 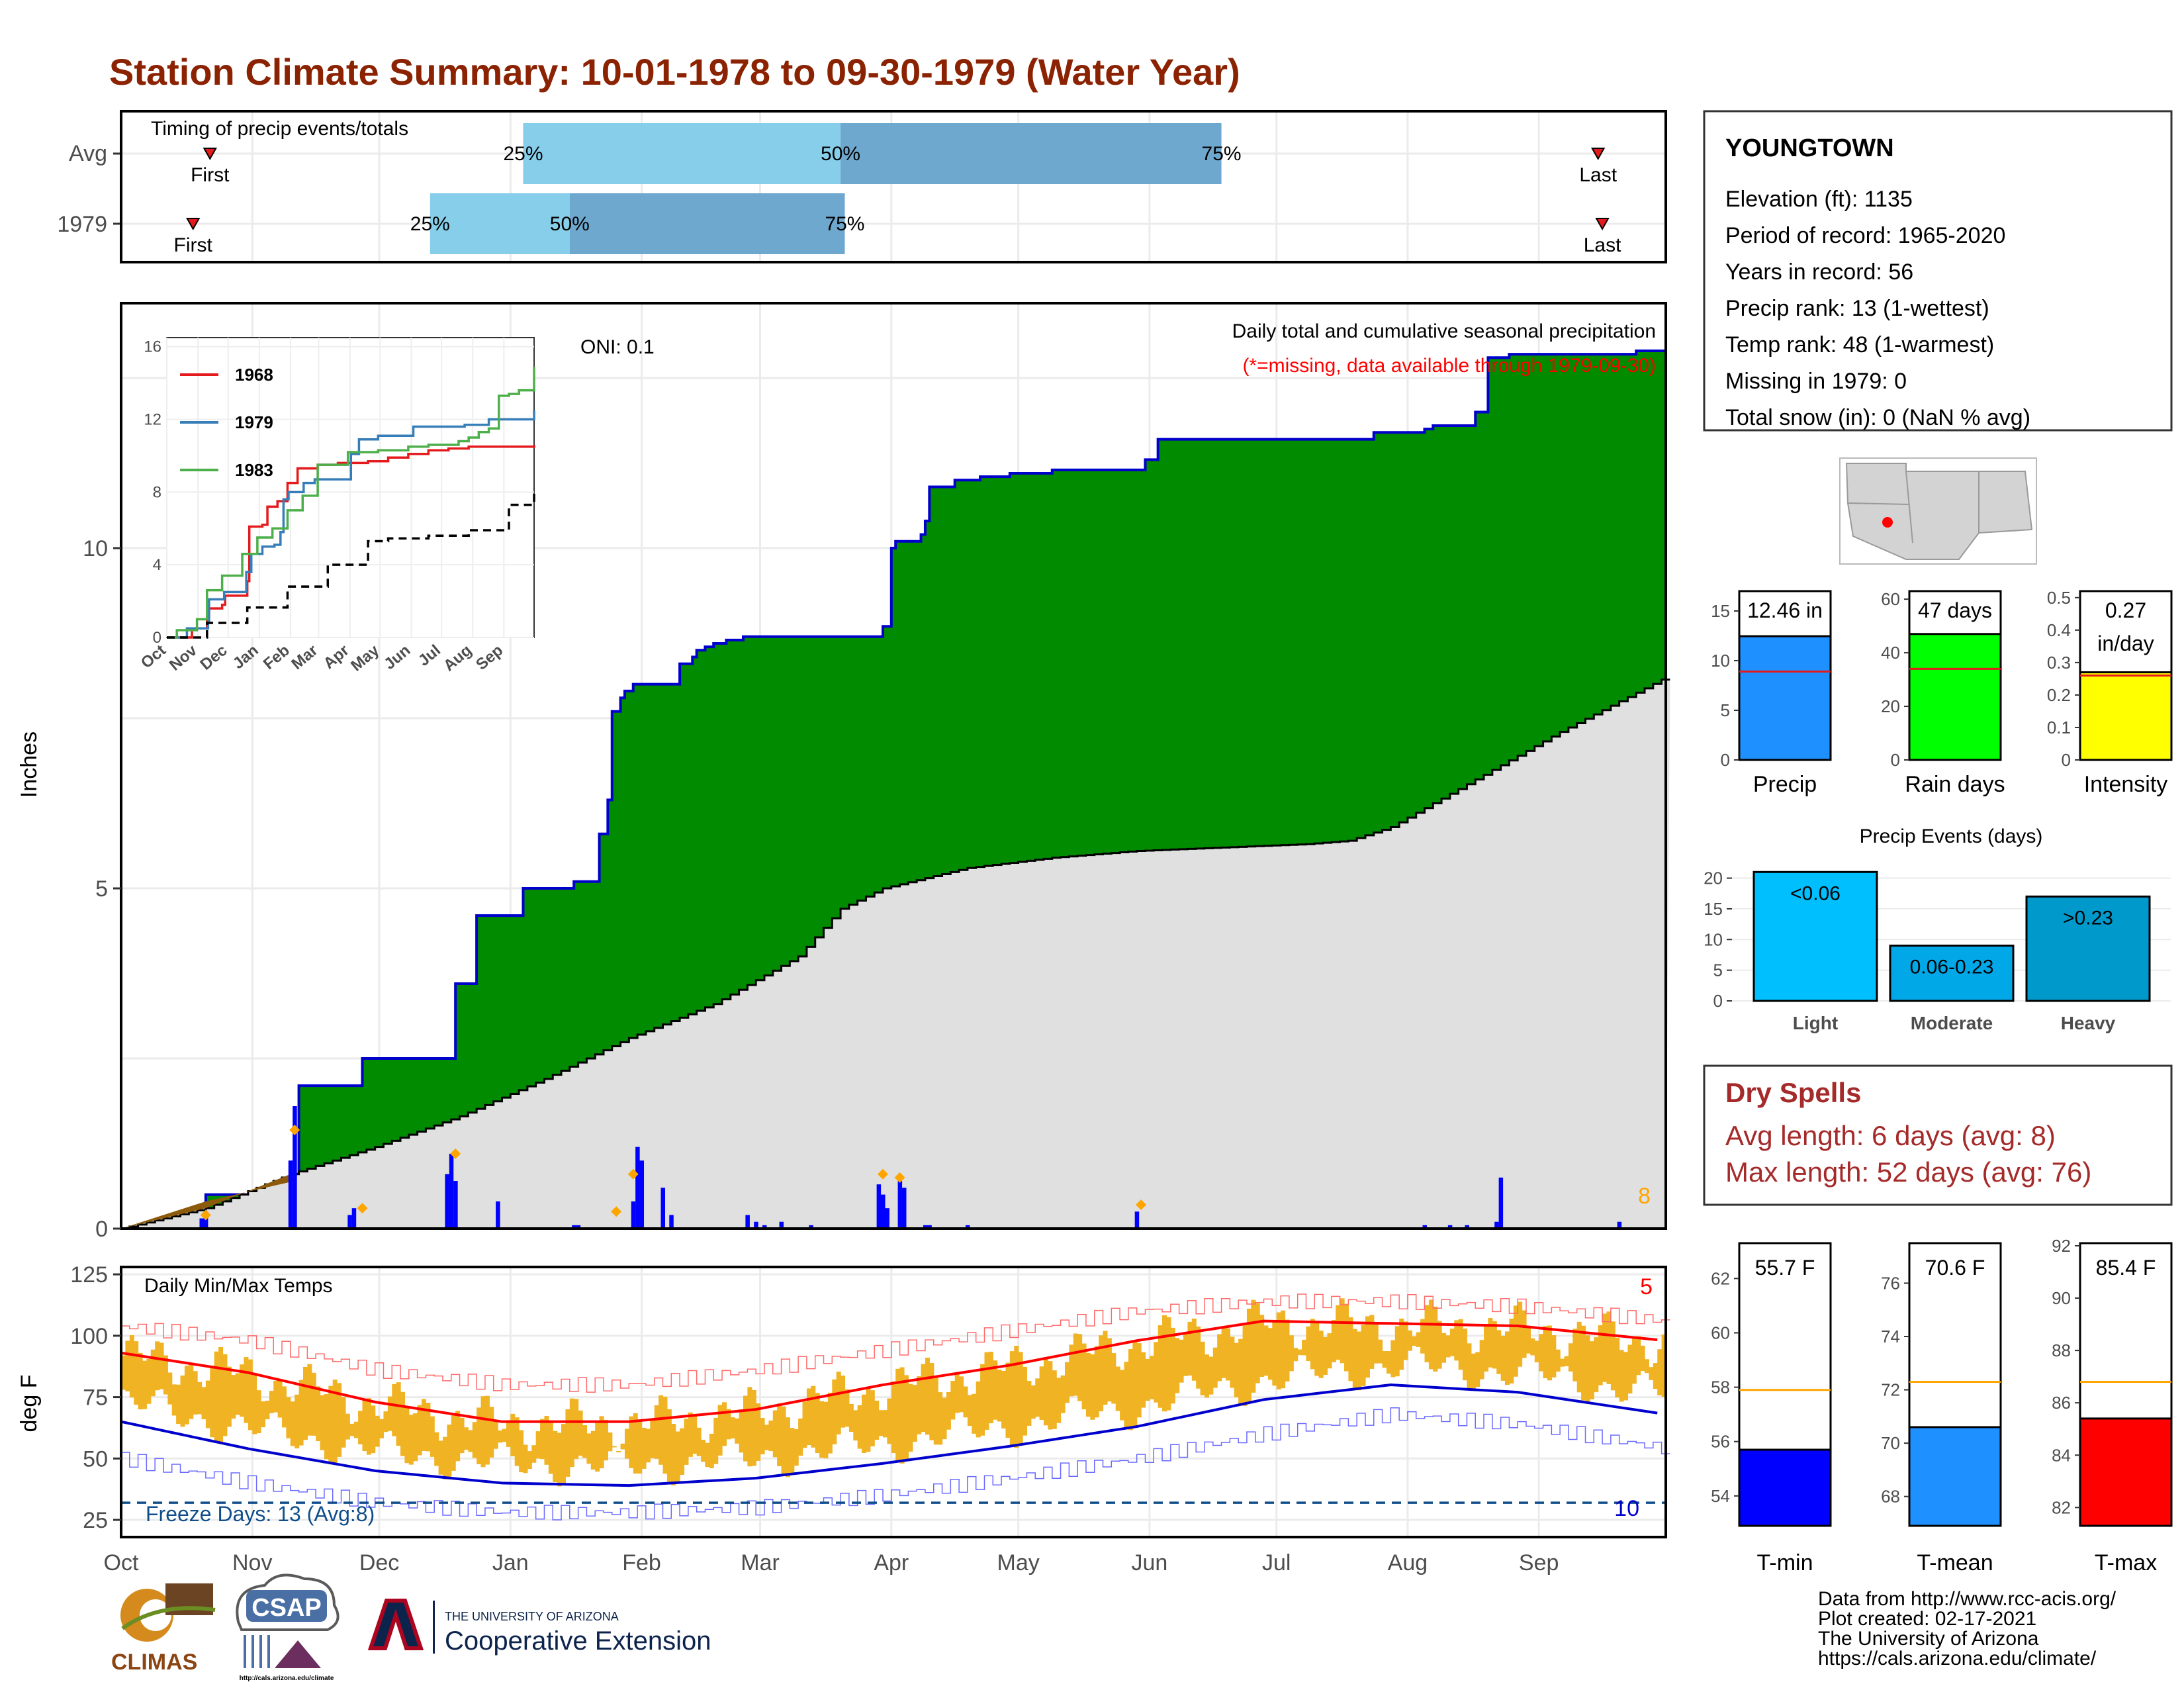 I want to click on precip-event-category-label: Light, so click(x=1815, y=1023).